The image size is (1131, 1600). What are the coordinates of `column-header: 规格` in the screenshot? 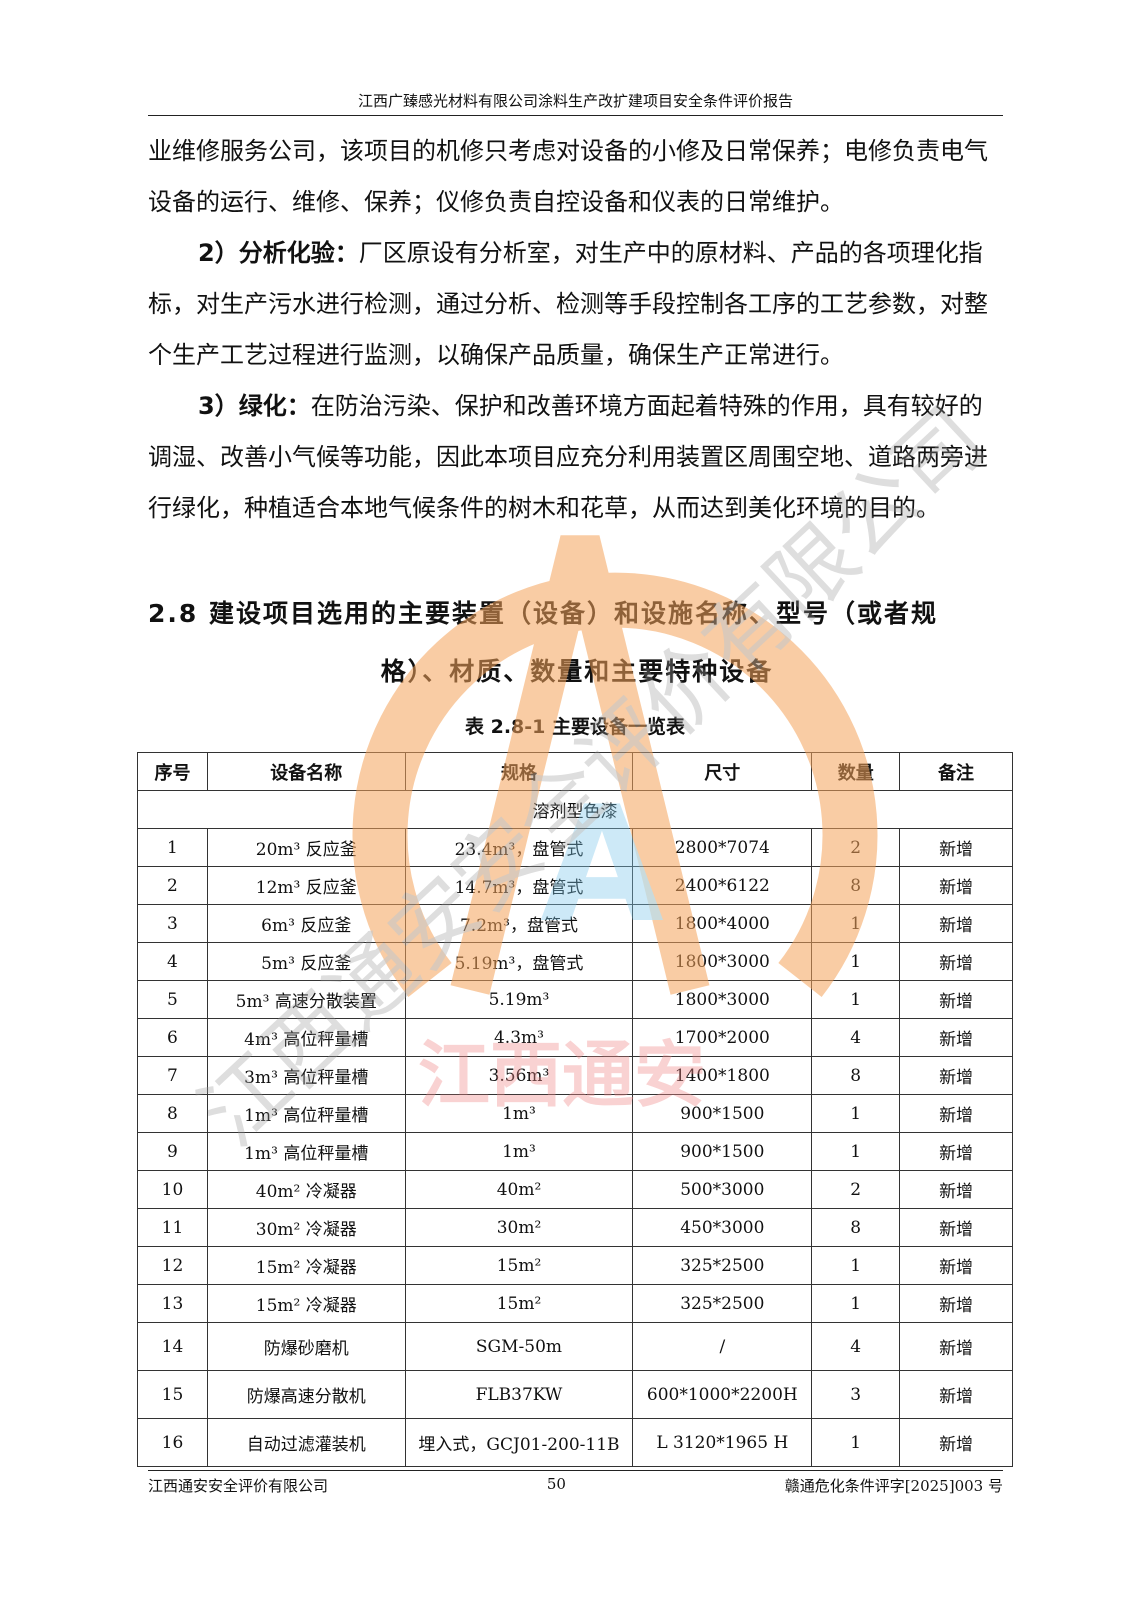 It's located at (519, 771).